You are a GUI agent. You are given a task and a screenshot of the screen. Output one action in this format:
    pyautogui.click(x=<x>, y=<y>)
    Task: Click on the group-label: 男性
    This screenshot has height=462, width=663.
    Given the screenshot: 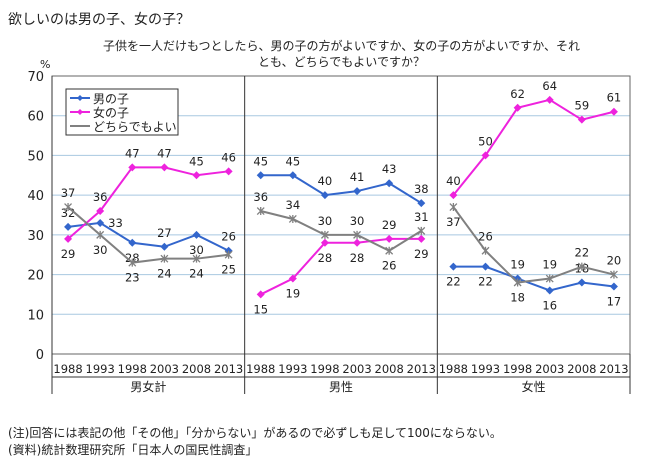 What is the action you would take?
    pyautogui.click(x=341, y=387)
    